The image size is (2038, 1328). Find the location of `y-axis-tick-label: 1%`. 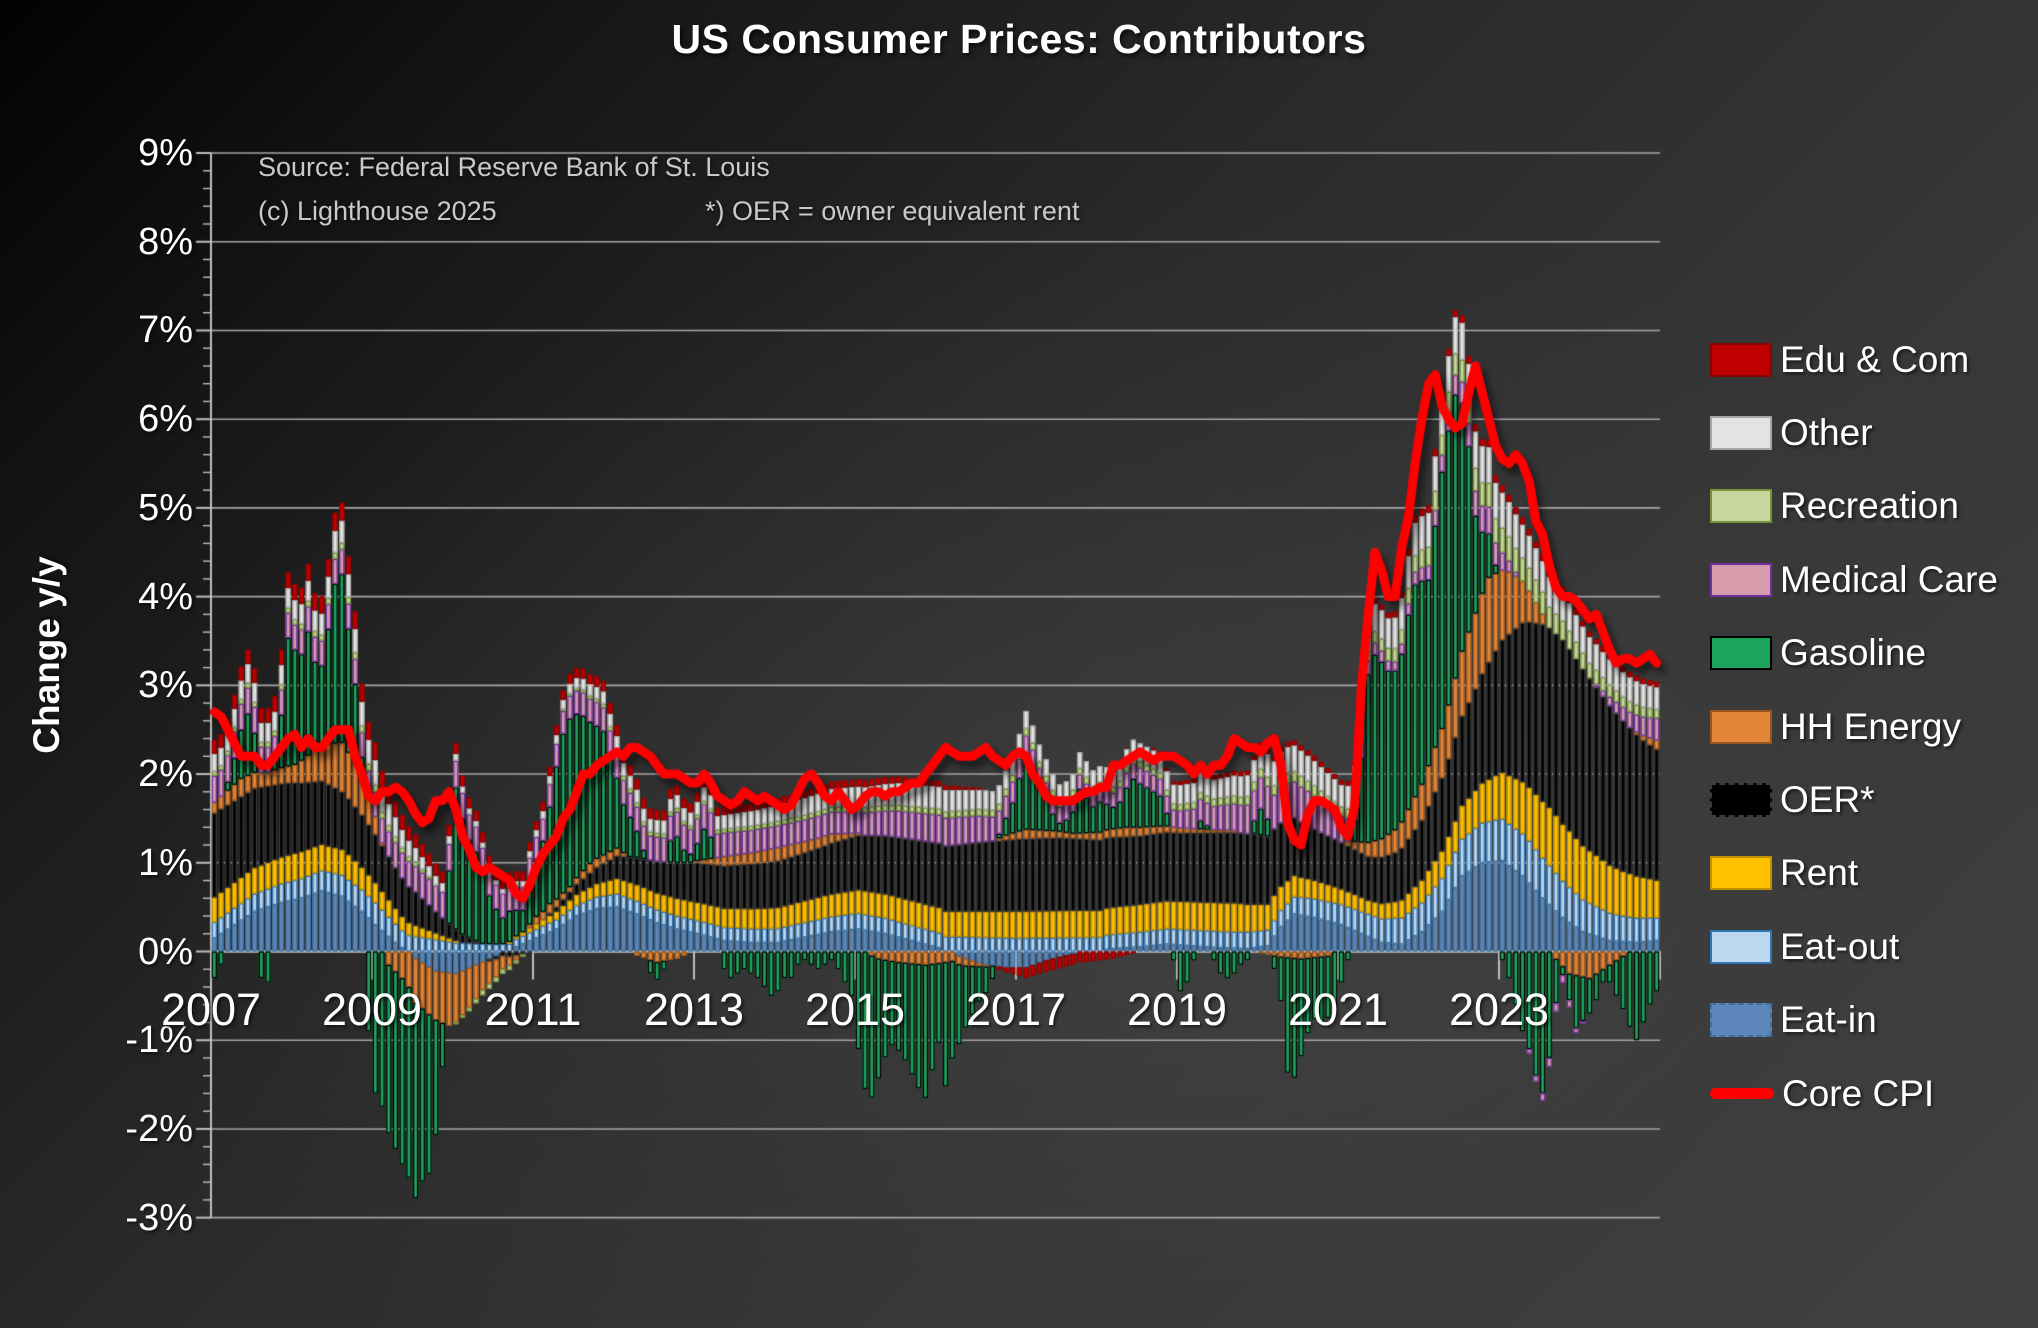

y-axis-tick-label: 1% is located at coordinates (165, 862).